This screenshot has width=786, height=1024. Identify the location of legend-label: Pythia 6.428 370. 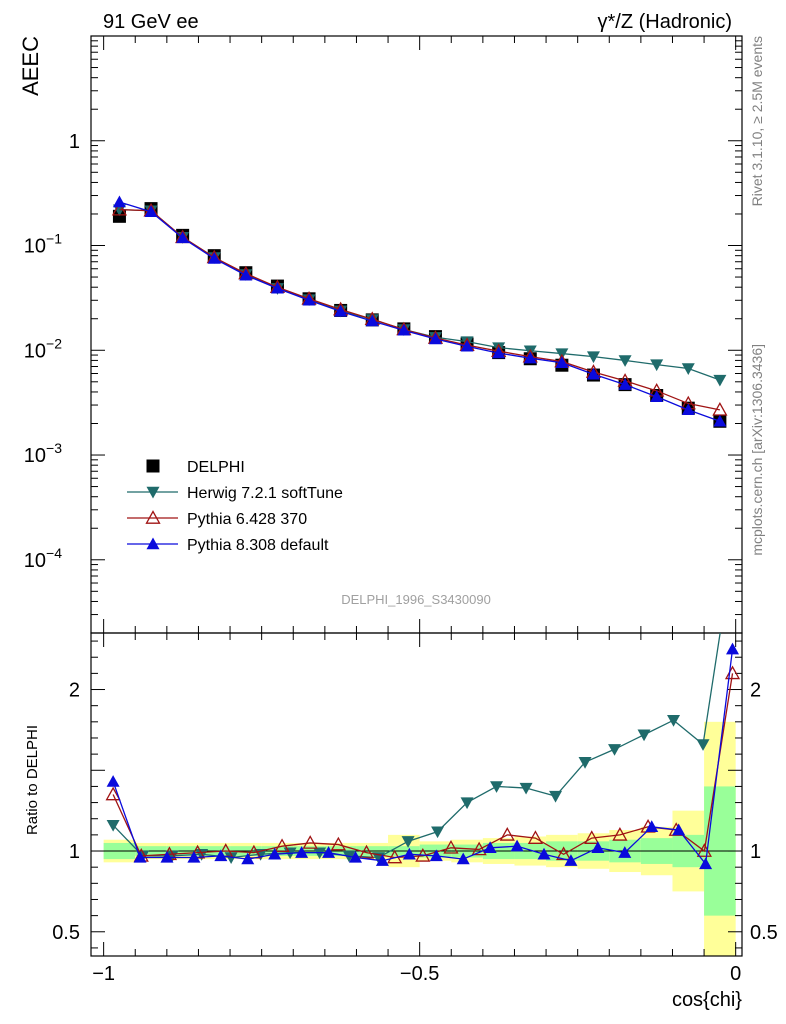
(247, 519).